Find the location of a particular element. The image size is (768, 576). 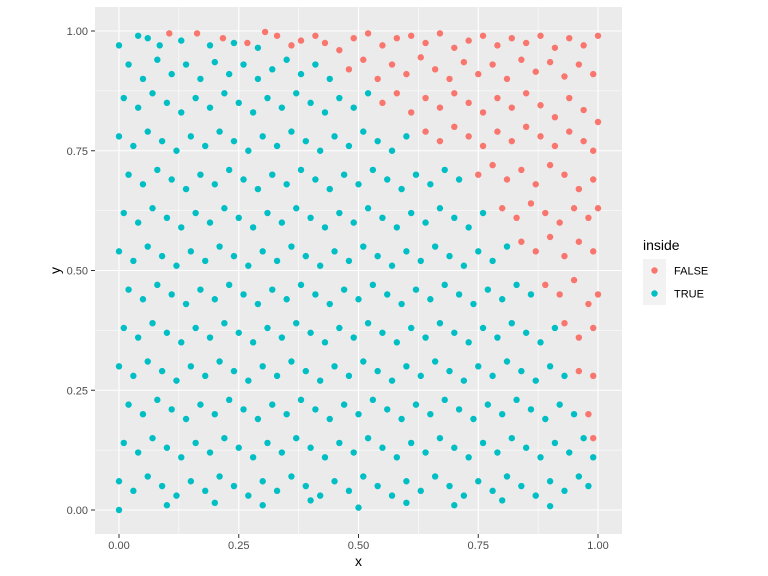

legend-label-false: FALSE is located at coordinates (691, 272).